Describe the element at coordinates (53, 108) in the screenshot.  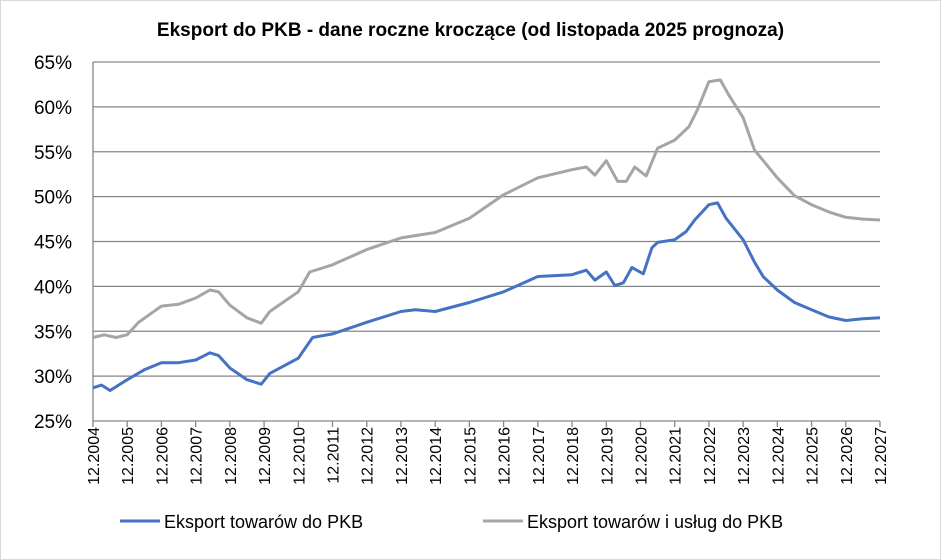
I see `y-tick-label: 60%` at that location.